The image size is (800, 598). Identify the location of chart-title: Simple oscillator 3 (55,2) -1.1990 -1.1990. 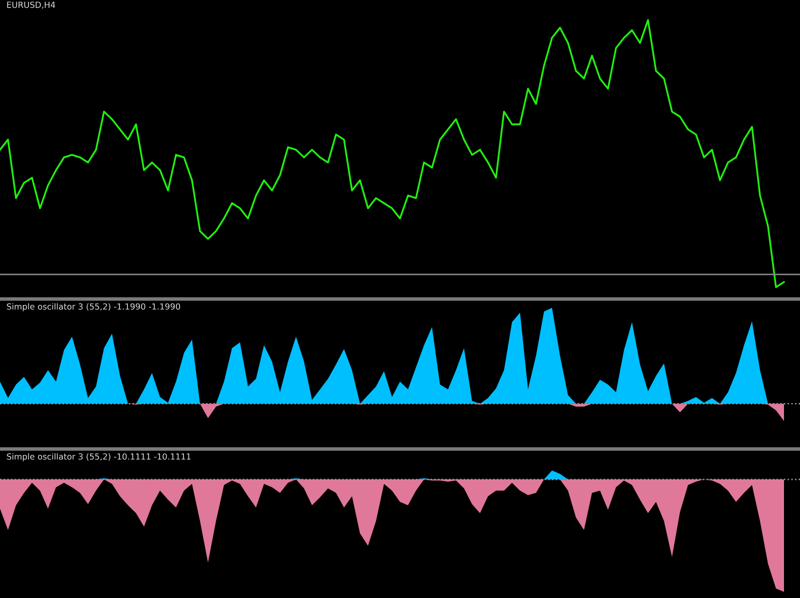
(93, 307).